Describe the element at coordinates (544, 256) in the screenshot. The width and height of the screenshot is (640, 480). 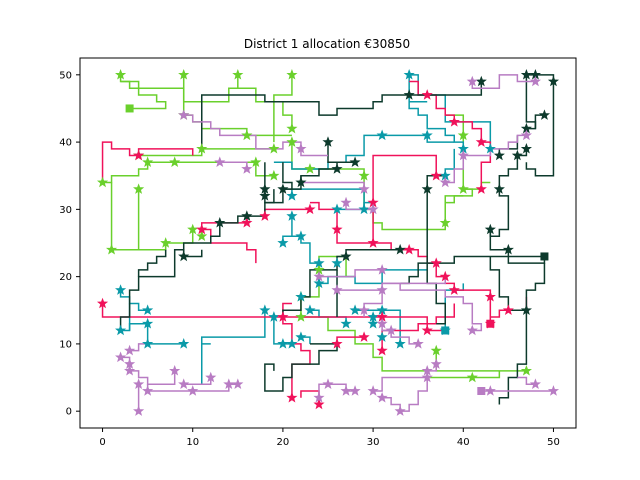
I see `series-3-depot` at that location.